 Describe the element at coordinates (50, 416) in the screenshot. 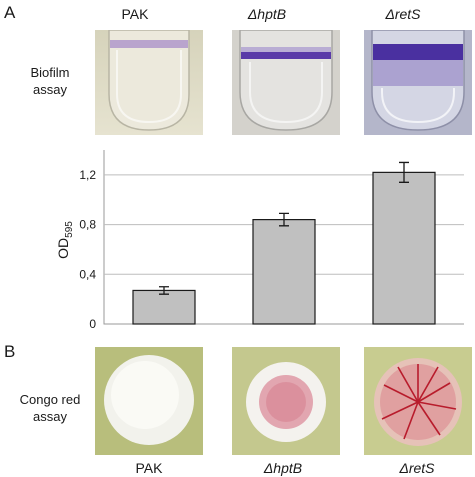

I see `congo-label-line2: assay` at that location.